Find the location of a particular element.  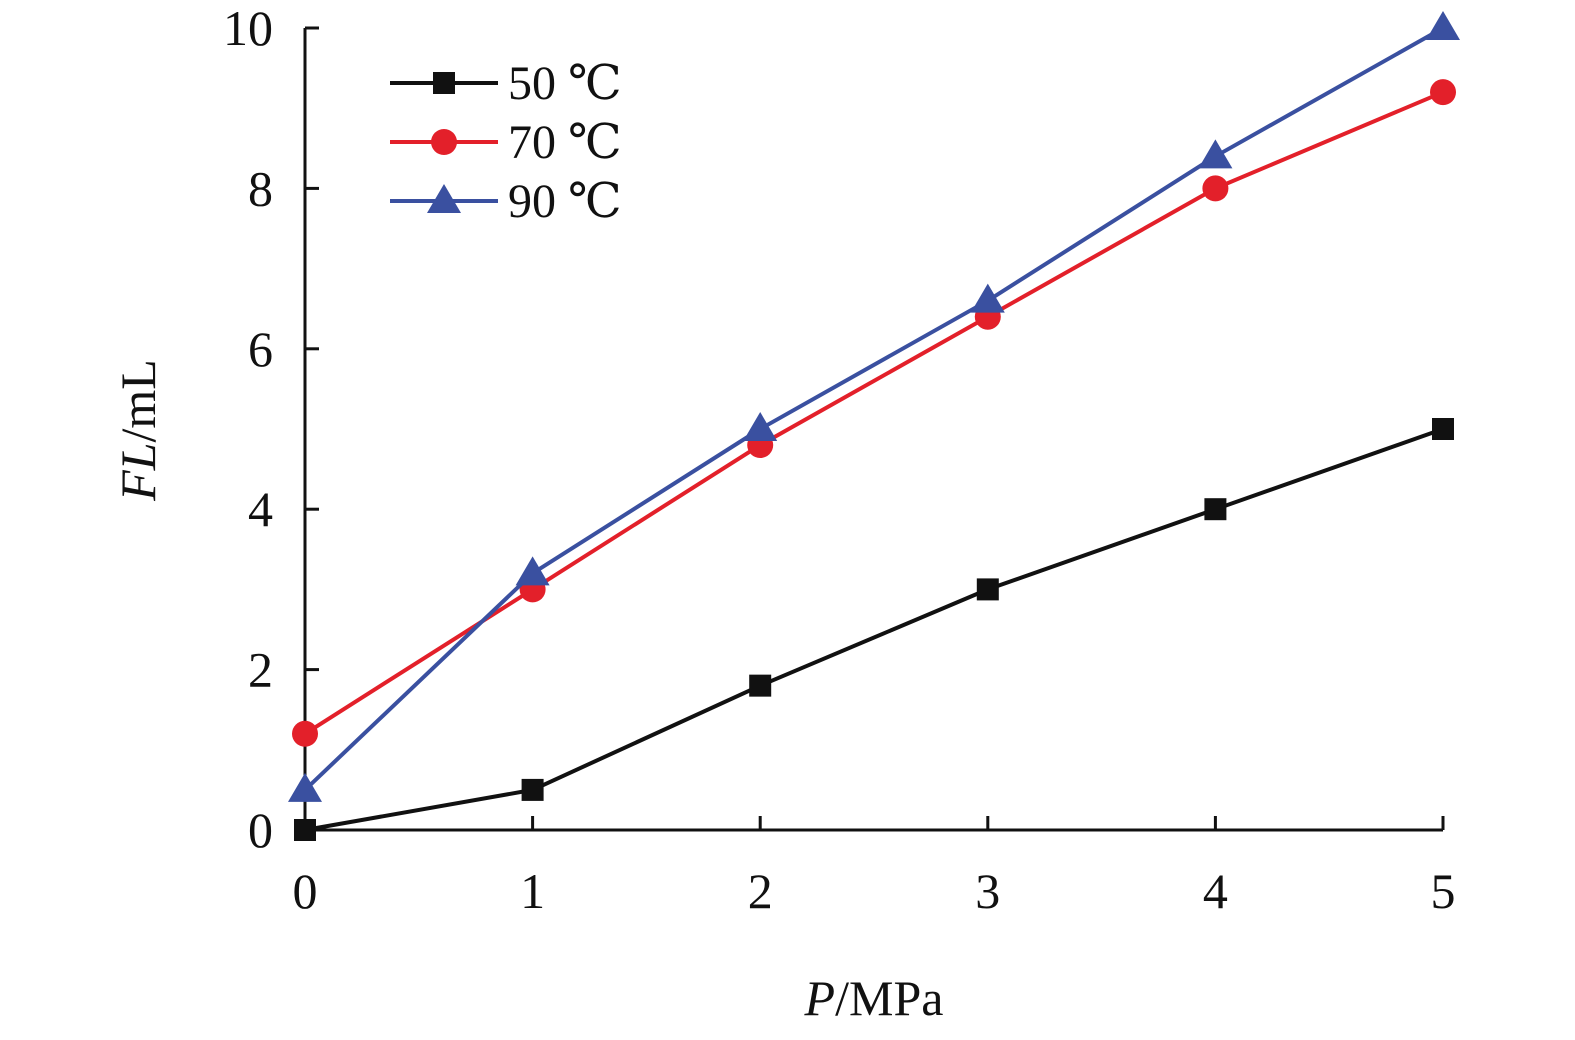

y-tick-label: 10 is located at coordinates (248, 28).